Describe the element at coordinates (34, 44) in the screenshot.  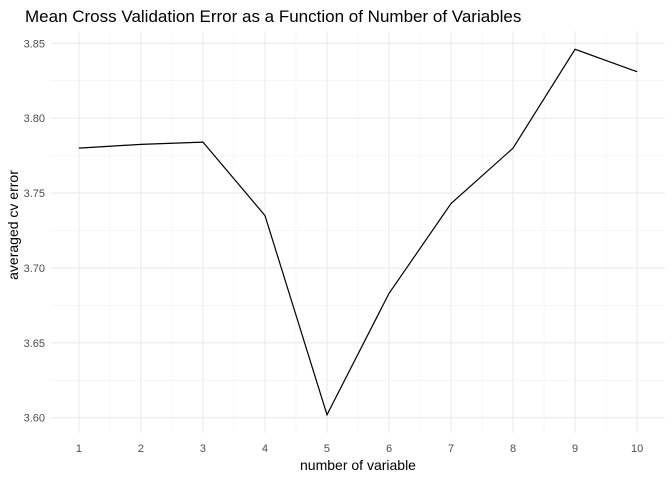
I see `y-tick-label: 3.85` at that location.